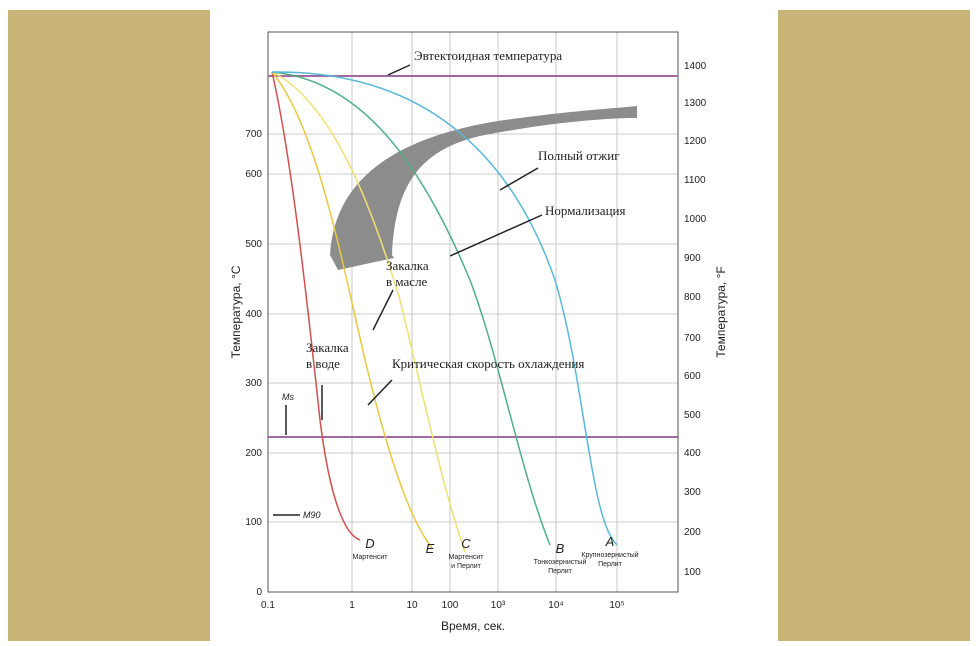 The width and height of the screenshot is (978, 646). Describe the element at coordinates (466, 566) in the screenshot. I see `curve-label: и Перлит` at that location.